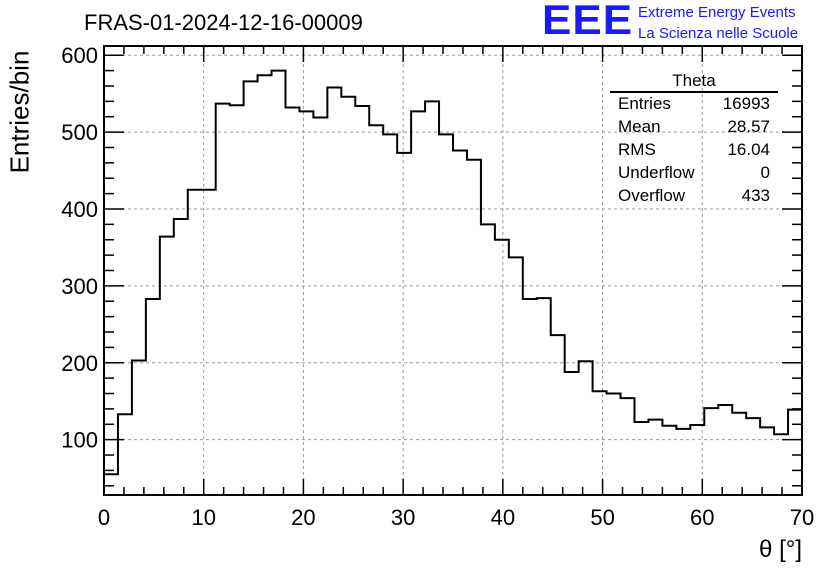  I want to click on stats-label: Underflow, so click(656, 172).